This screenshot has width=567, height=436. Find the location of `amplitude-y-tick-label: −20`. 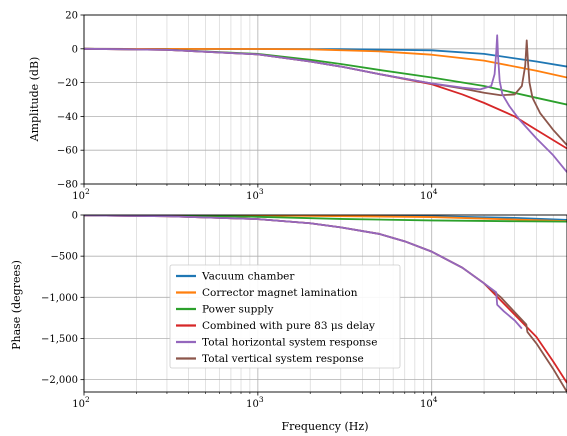

amplitude-y-tick-label: −20 is located at coordinates (67, 83).